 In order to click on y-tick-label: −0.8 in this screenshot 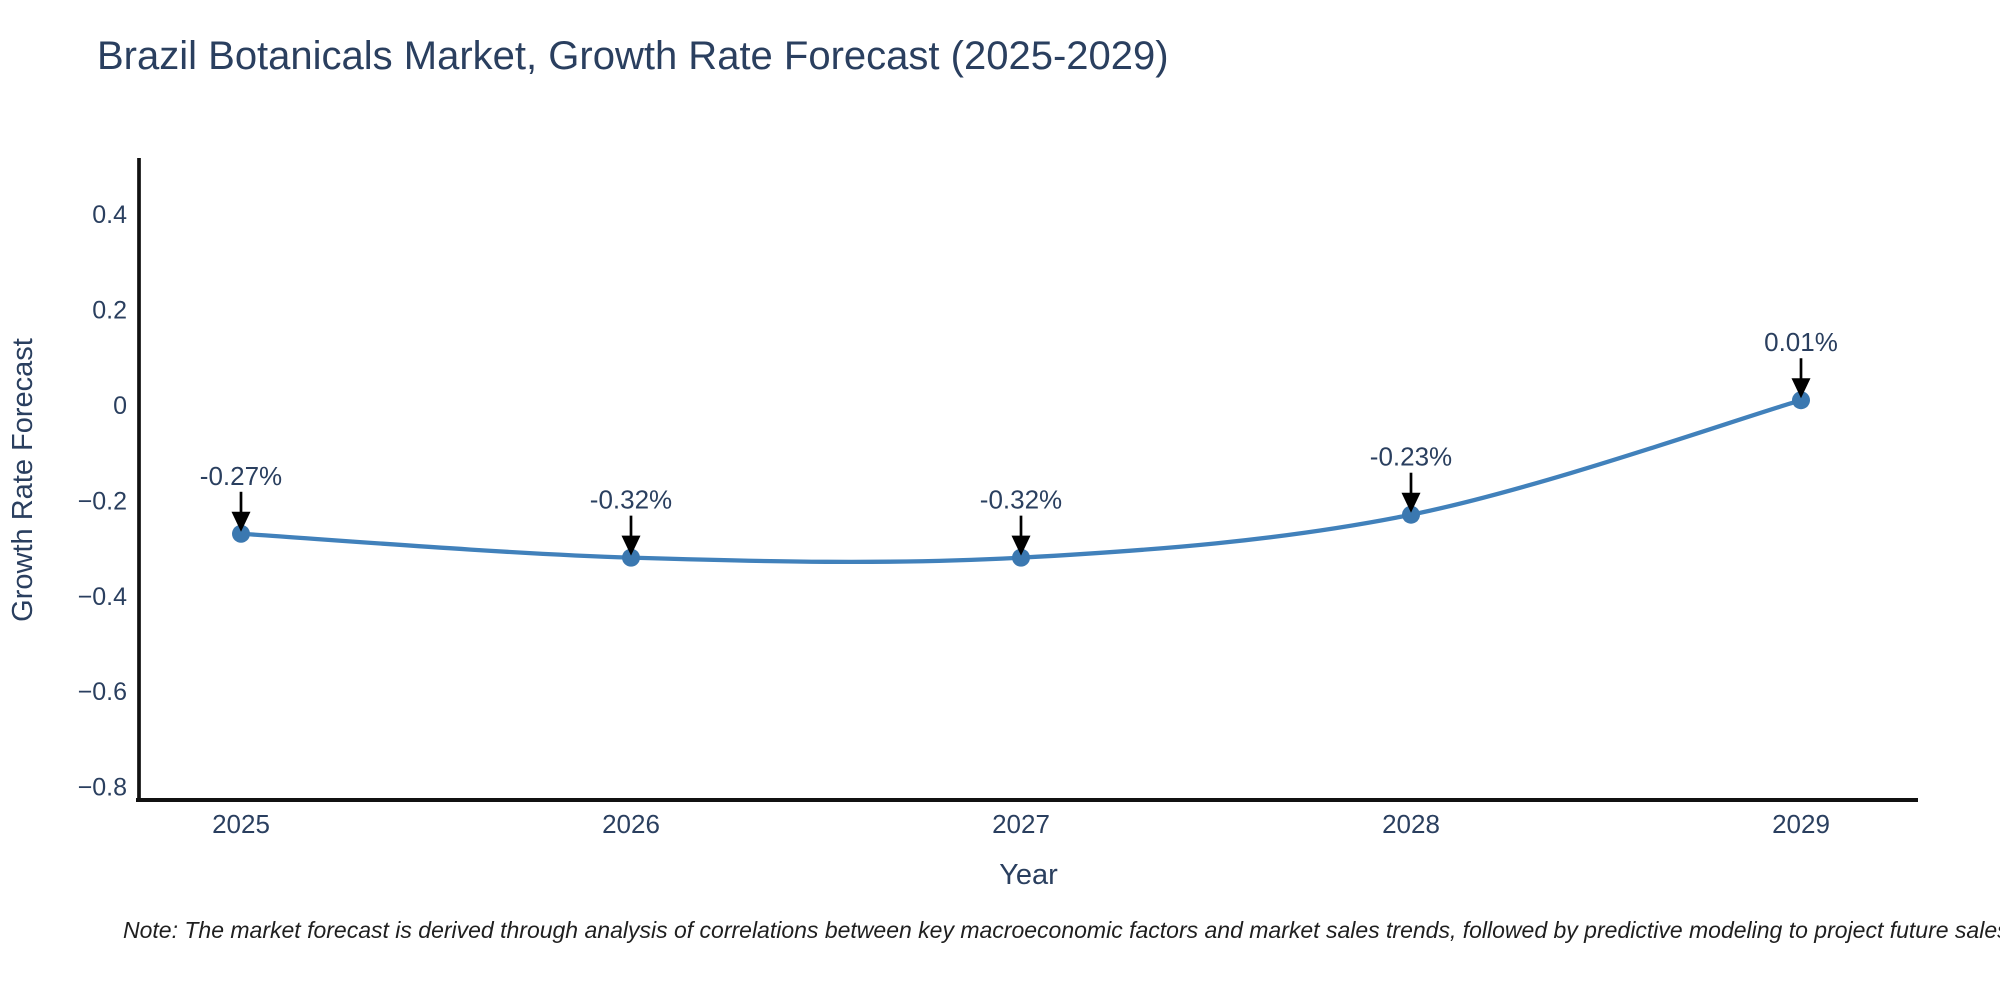, I will do `click(102, 788)`.